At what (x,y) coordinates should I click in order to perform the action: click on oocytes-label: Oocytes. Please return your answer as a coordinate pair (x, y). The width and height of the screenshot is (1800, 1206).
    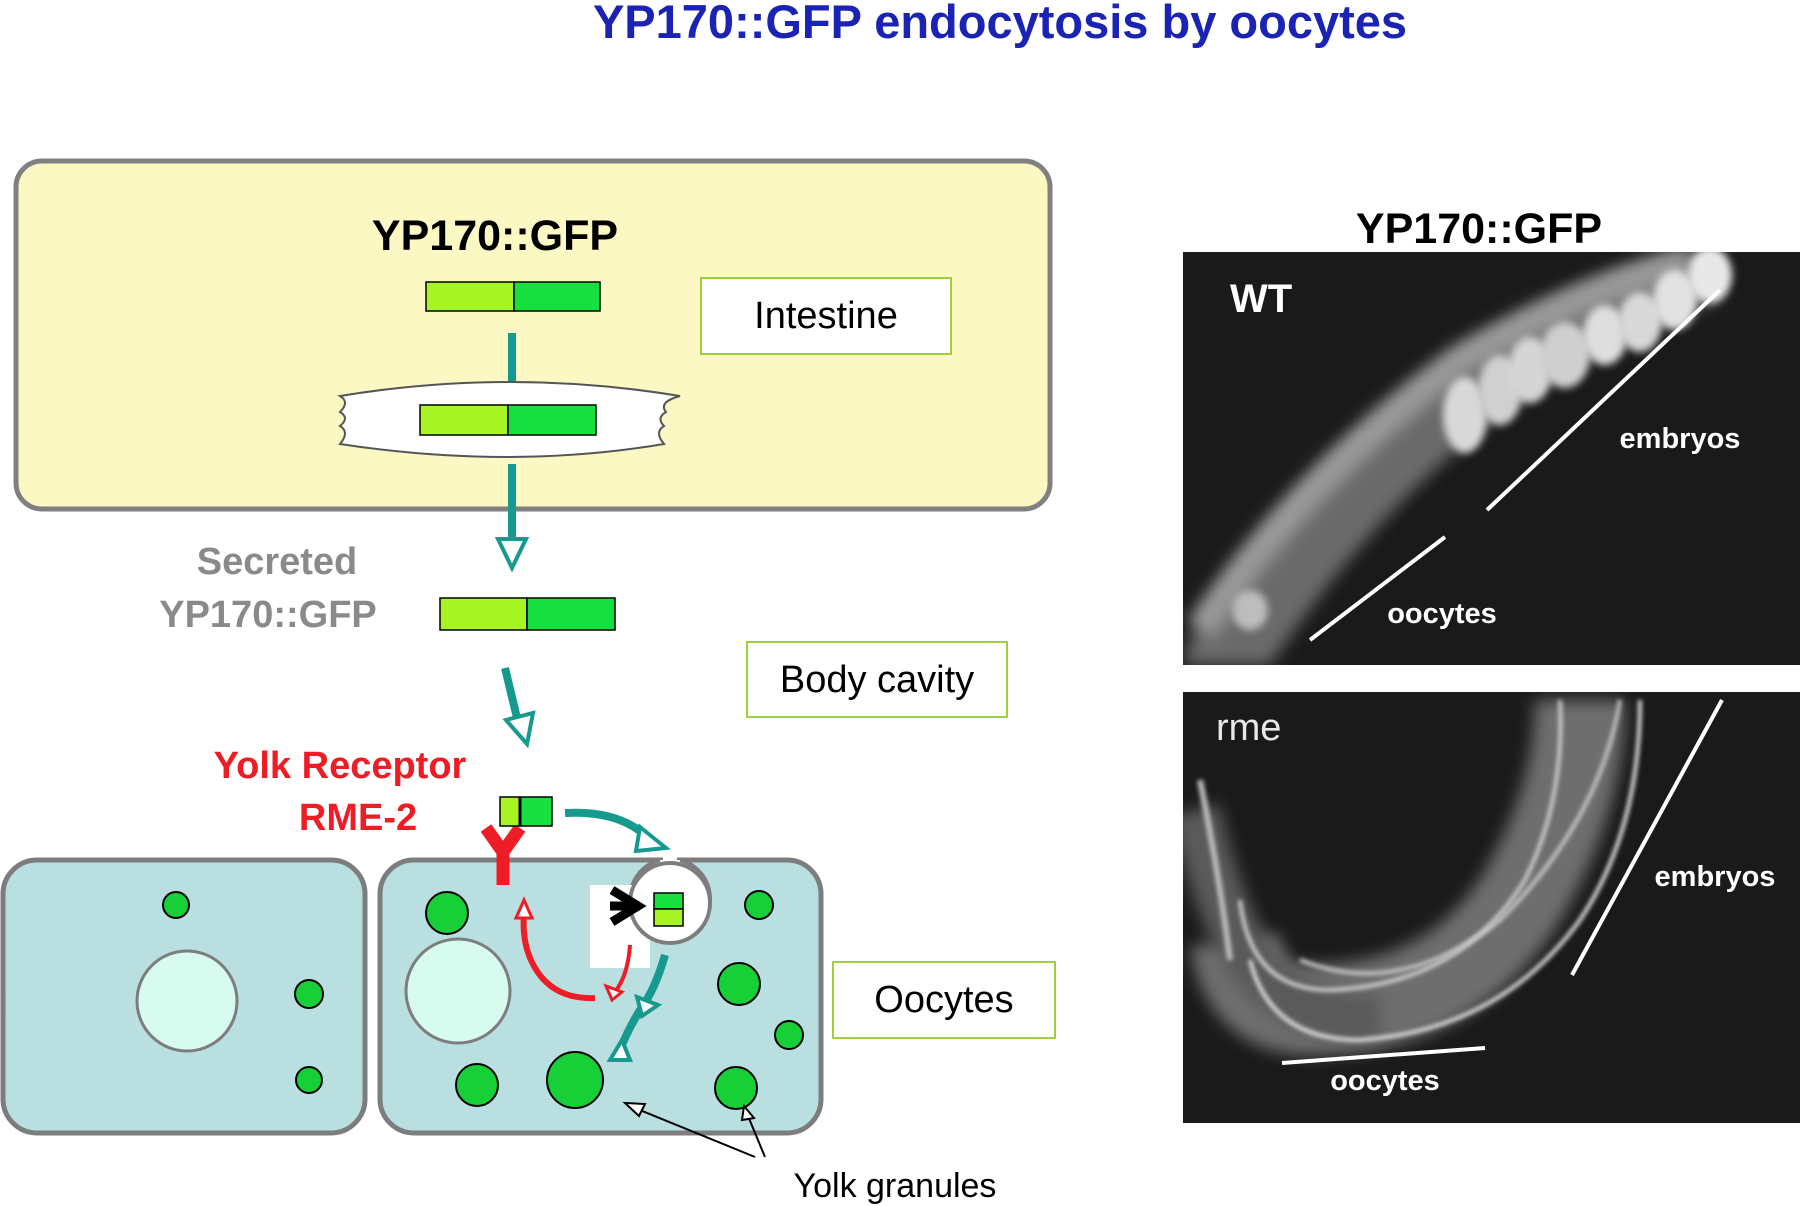
    Looking at the image, I should click on (943, 1000).